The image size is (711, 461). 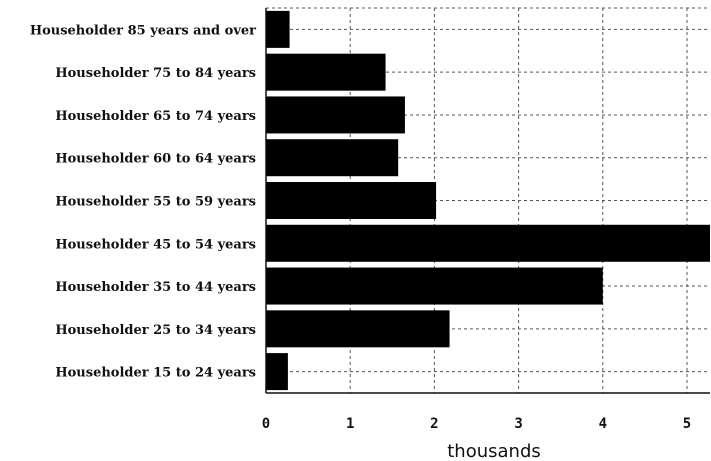 I want to click on category-label: Householder 55 to 59 years, so click(x=155, y=202).